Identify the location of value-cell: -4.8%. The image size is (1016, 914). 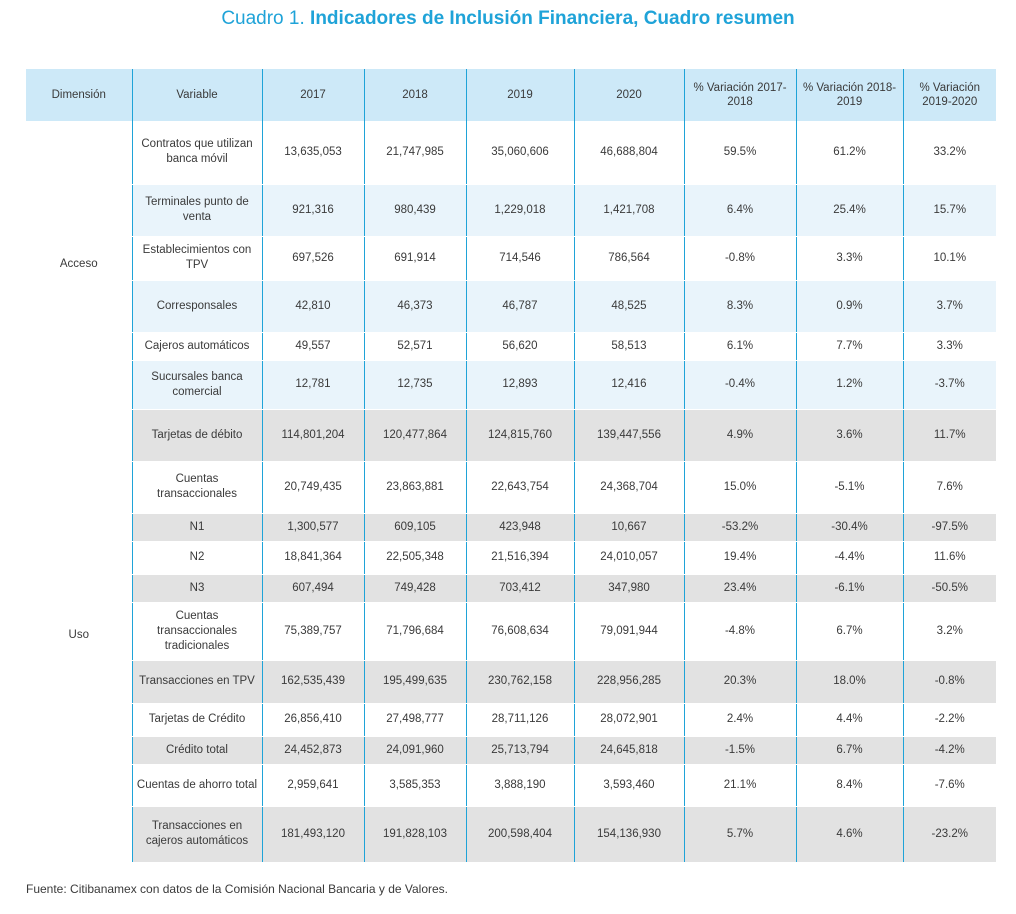
(739, 631).